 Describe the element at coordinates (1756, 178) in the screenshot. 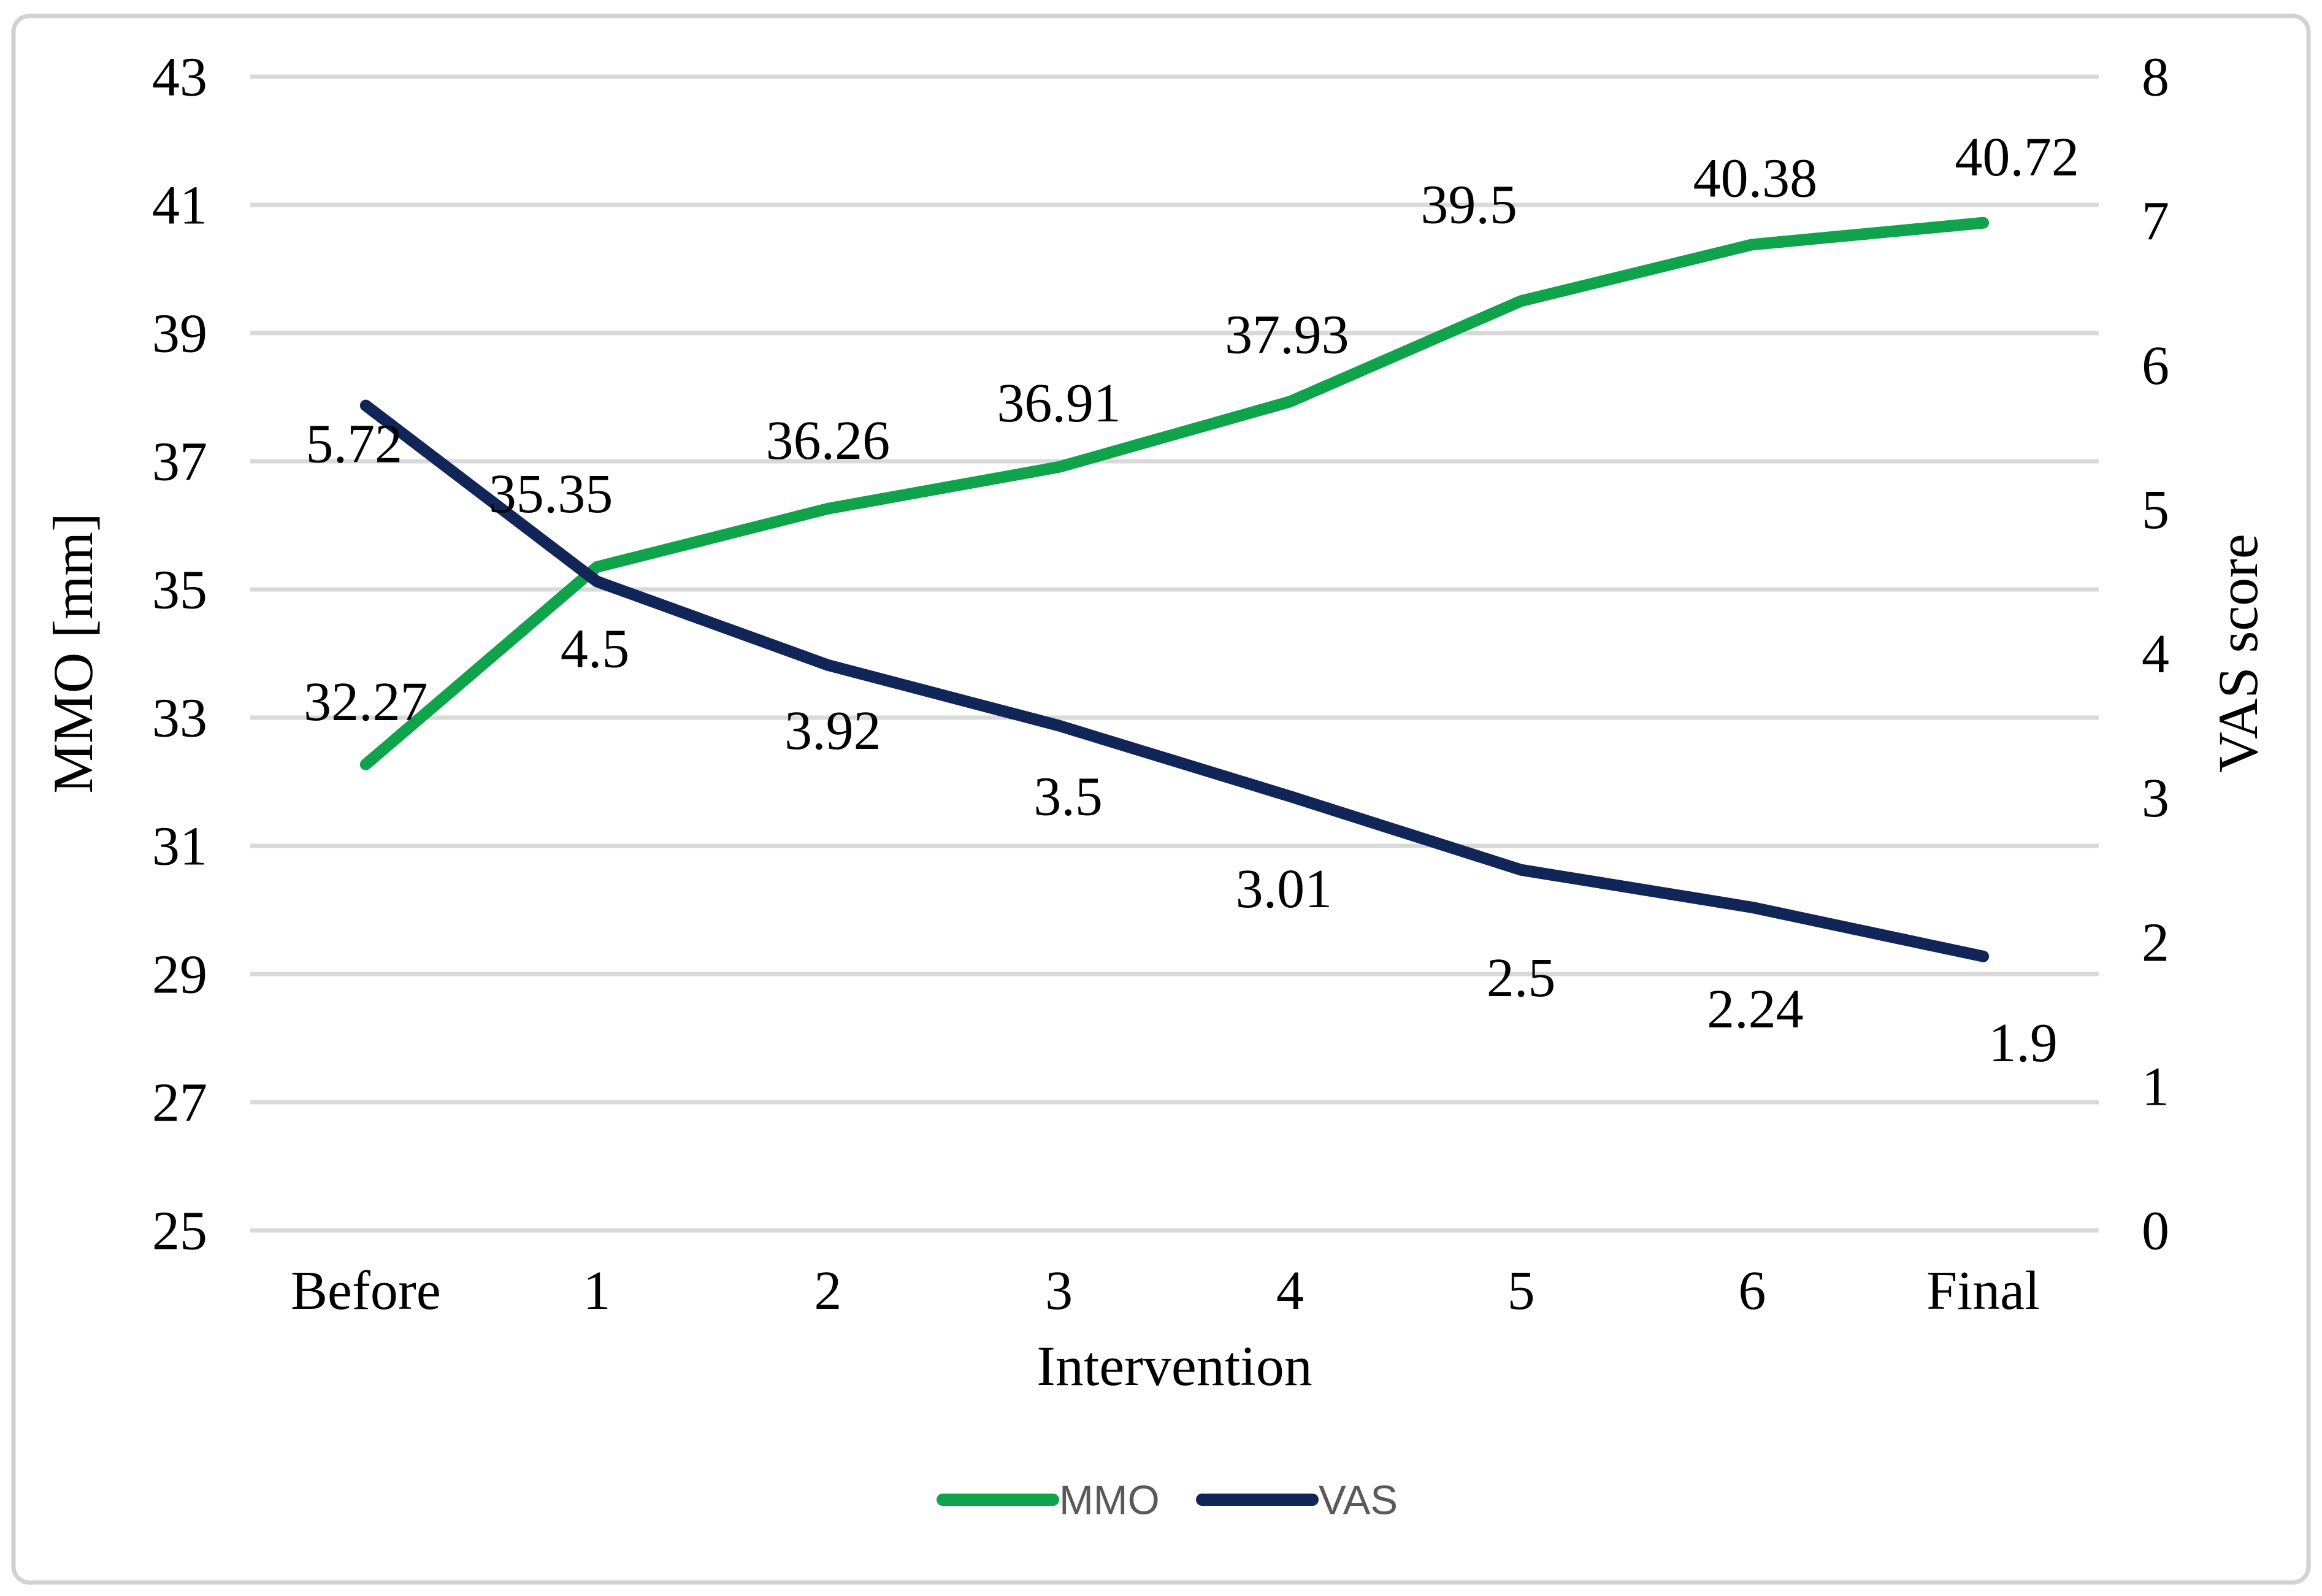

I see `data-label-mmo: 40.38` at that location.